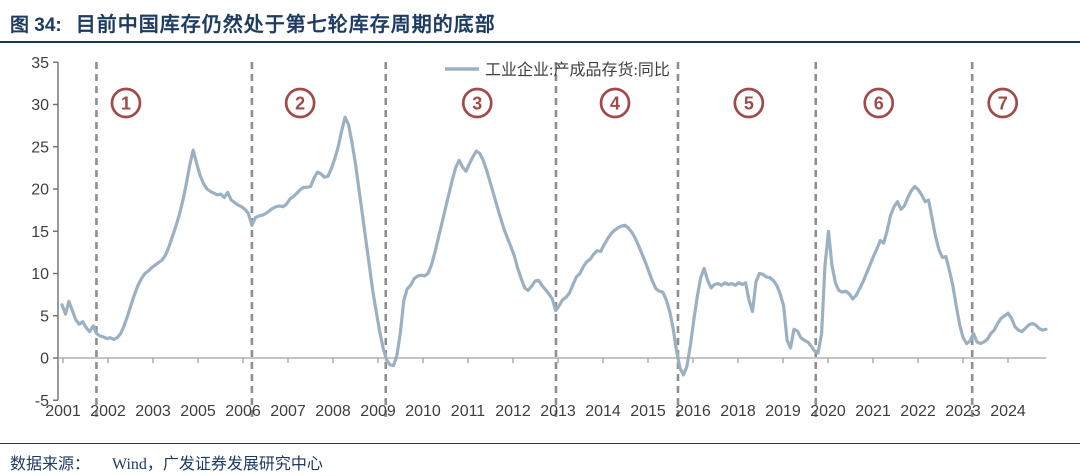 The height and width of the screenshot is (476, 1080). What do you see at coordinates (40, 190) in the screenshot?
I see `y-tick-label: 20` at bounding box center [40, 190].